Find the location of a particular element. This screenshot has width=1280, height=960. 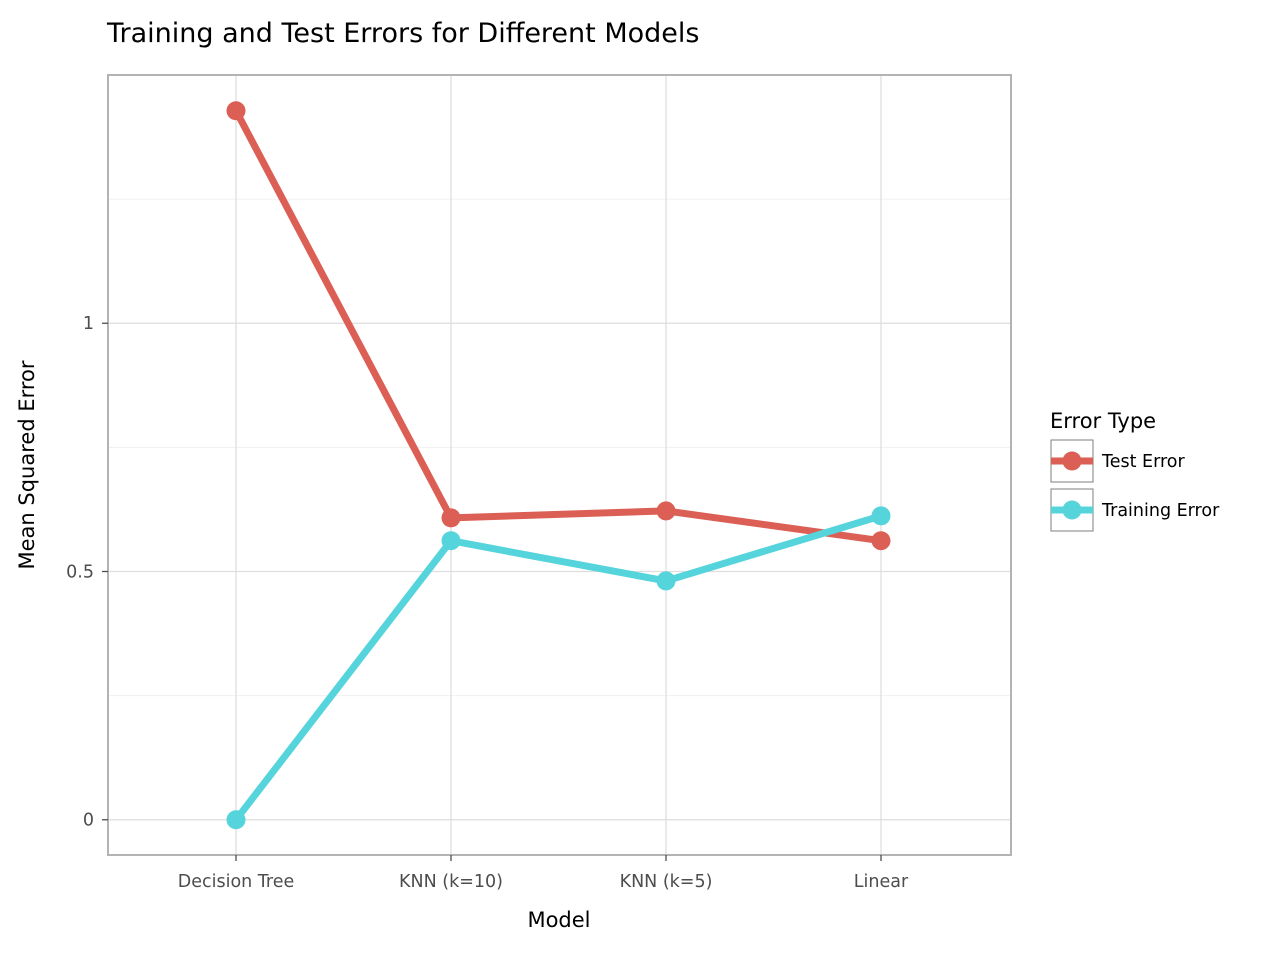

y-axis-title: Mean Squared Error is located at coordinates (27, 464).